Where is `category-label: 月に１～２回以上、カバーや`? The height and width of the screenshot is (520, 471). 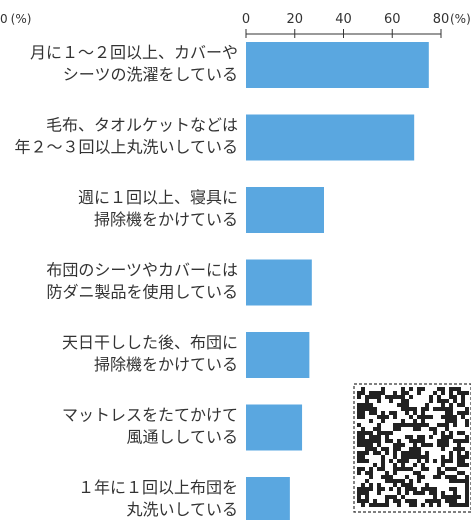
category-label: 月に１～２回以上、カバーや is located at coordinates (134, 52).